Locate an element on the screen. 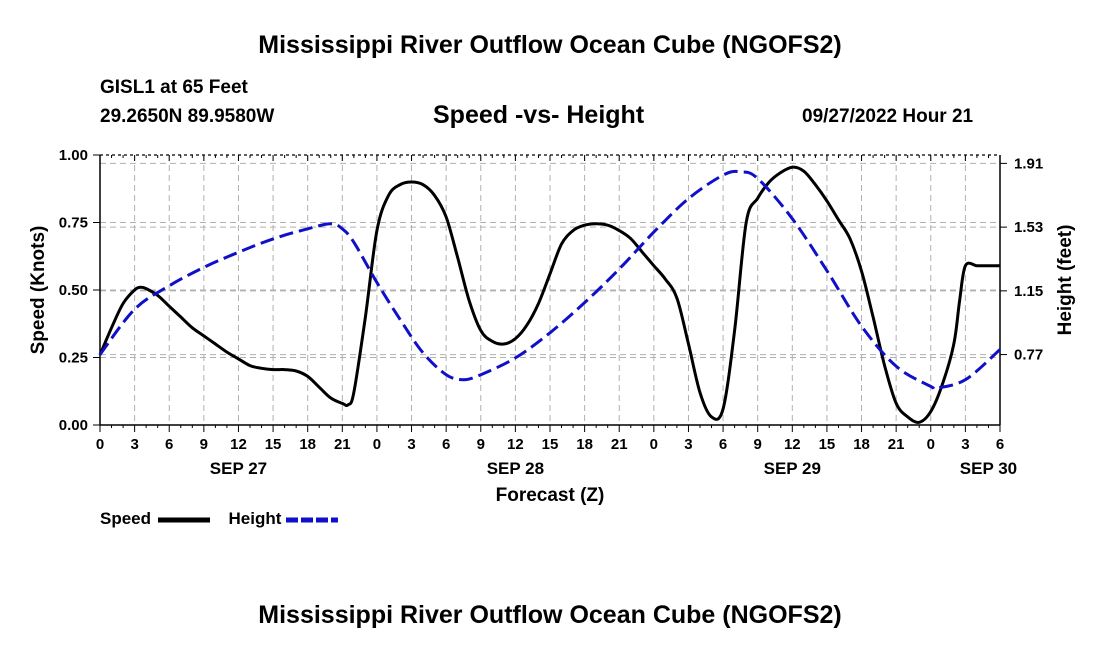 Image resolution: width=1100 pixels, height=650 pixels. x-axis-label: Forecast (Z) is located at coordinates (550, 495).